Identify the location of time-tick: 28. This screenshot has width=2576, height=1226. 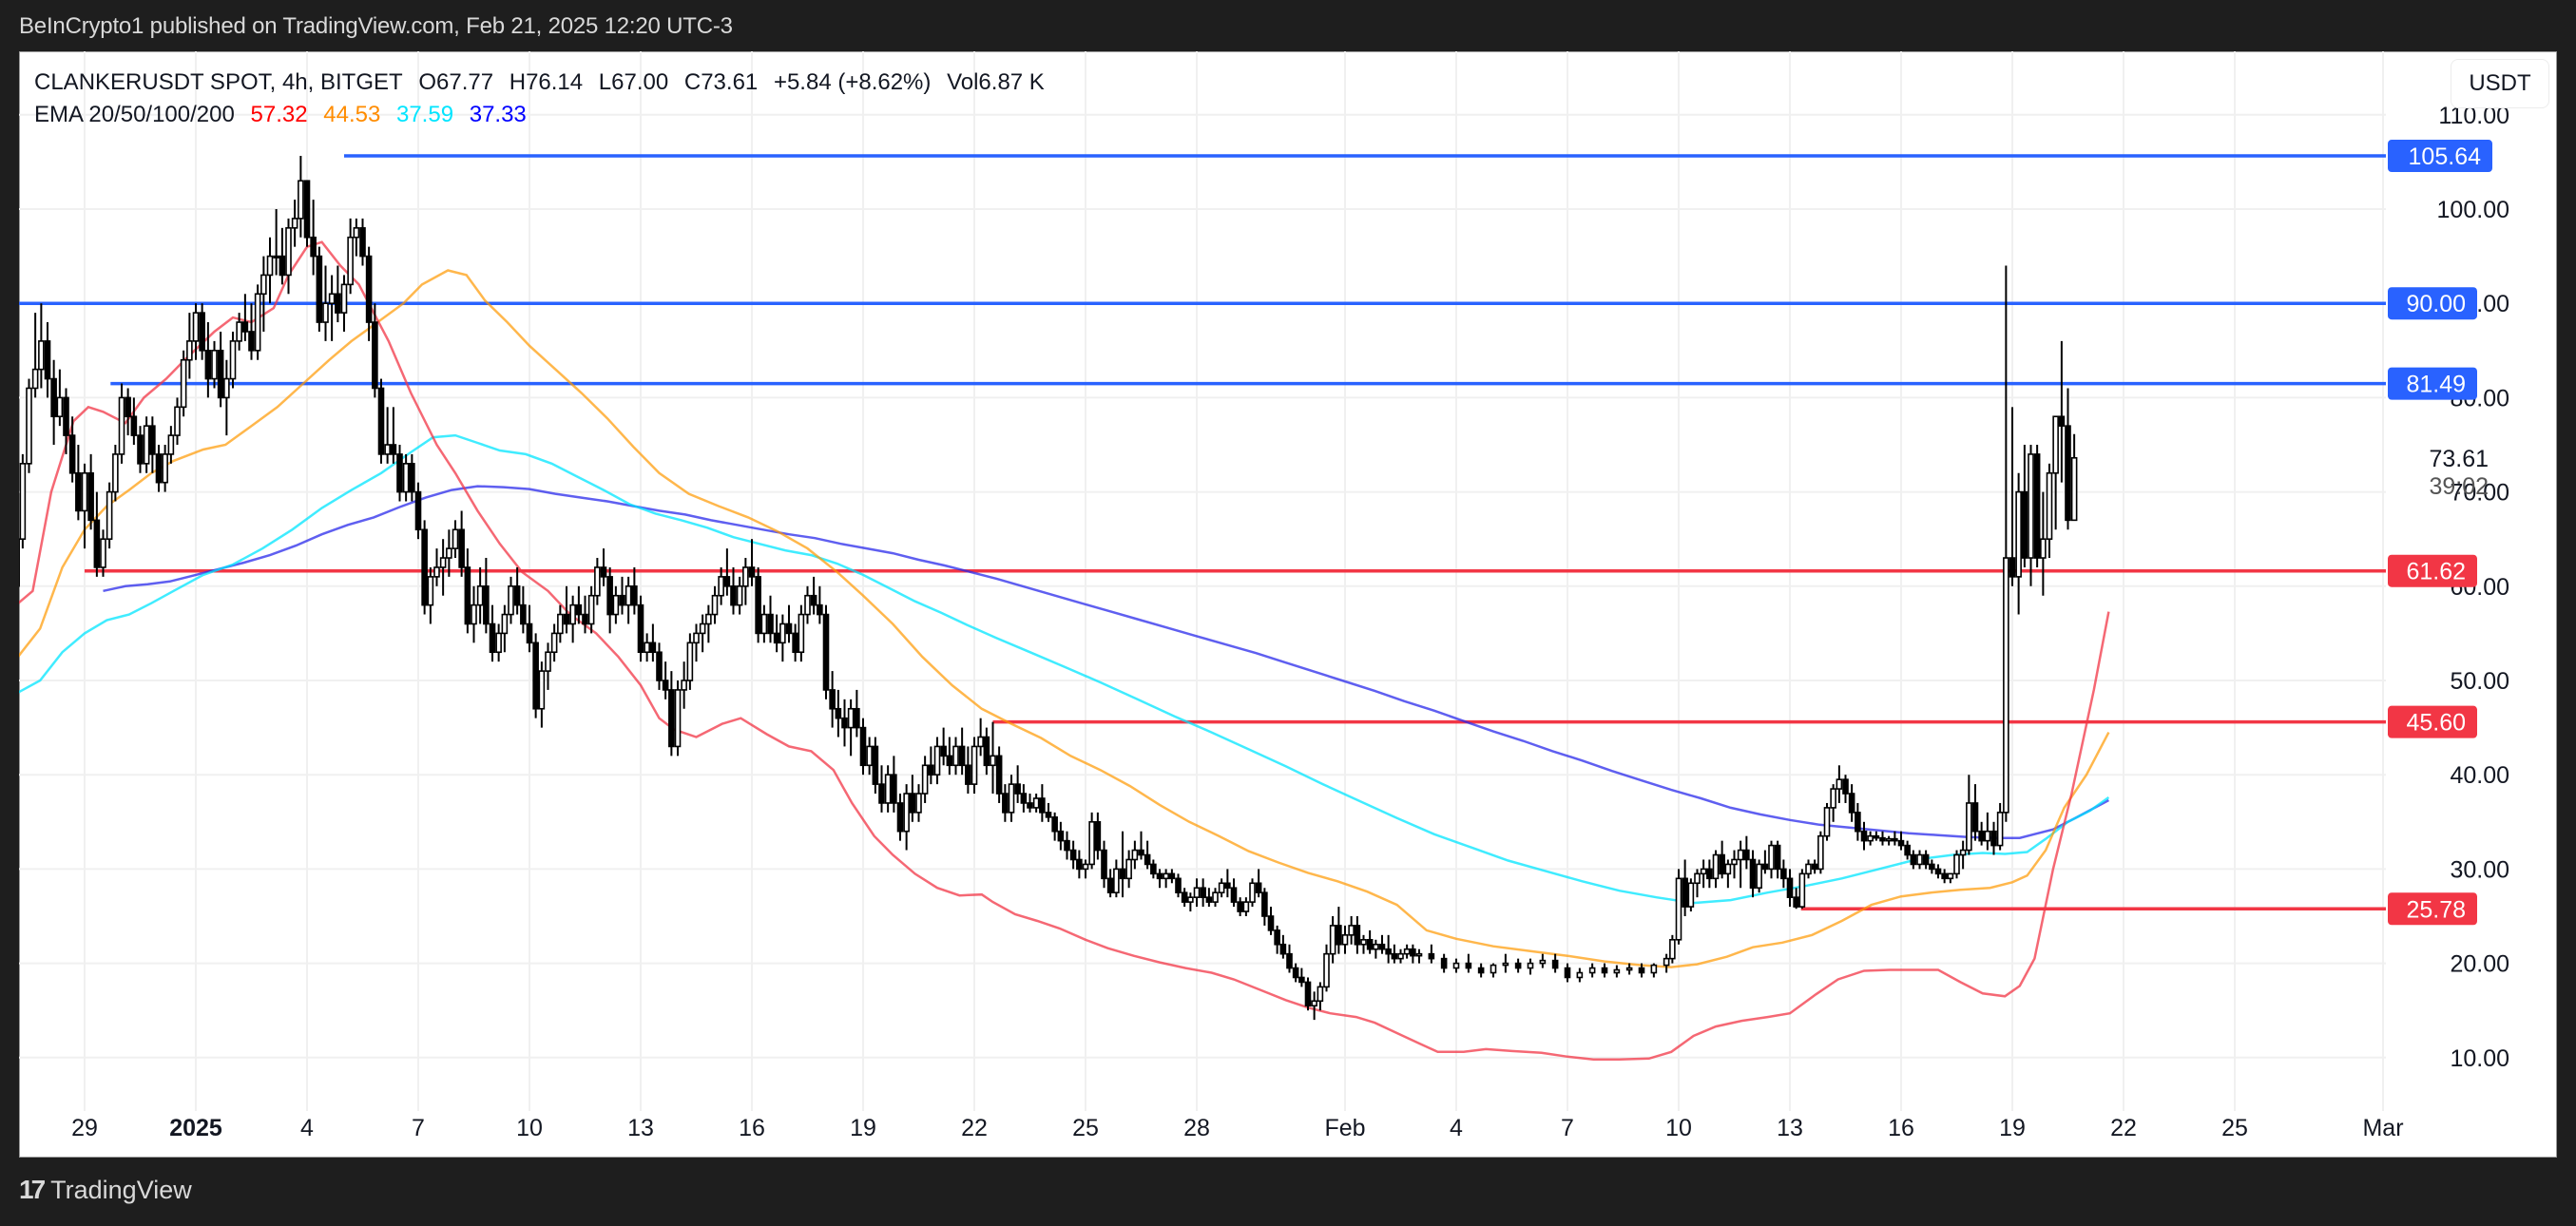
(1196, 1128).